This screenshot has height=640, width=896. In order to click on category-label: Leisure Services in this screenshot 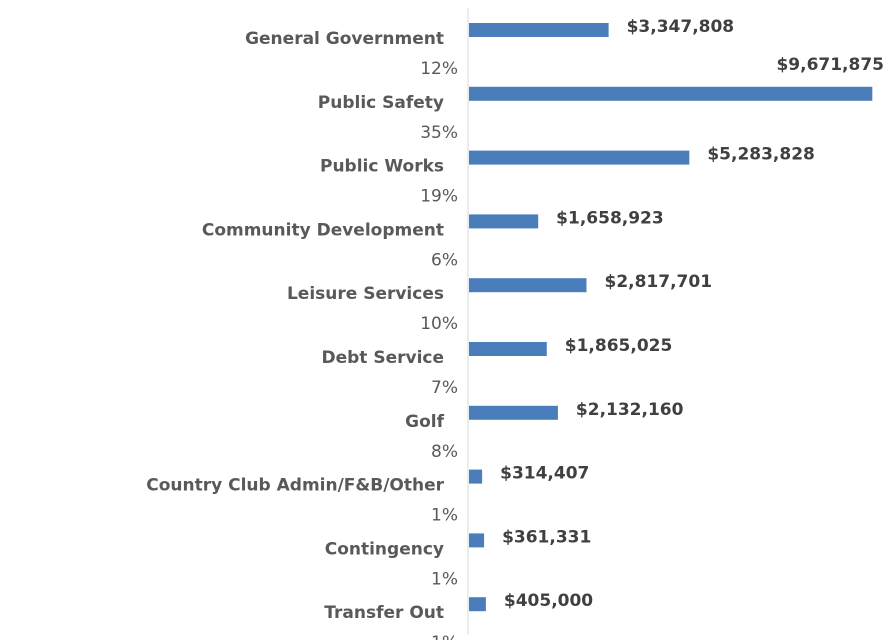, I will do `click(365, 294)`.